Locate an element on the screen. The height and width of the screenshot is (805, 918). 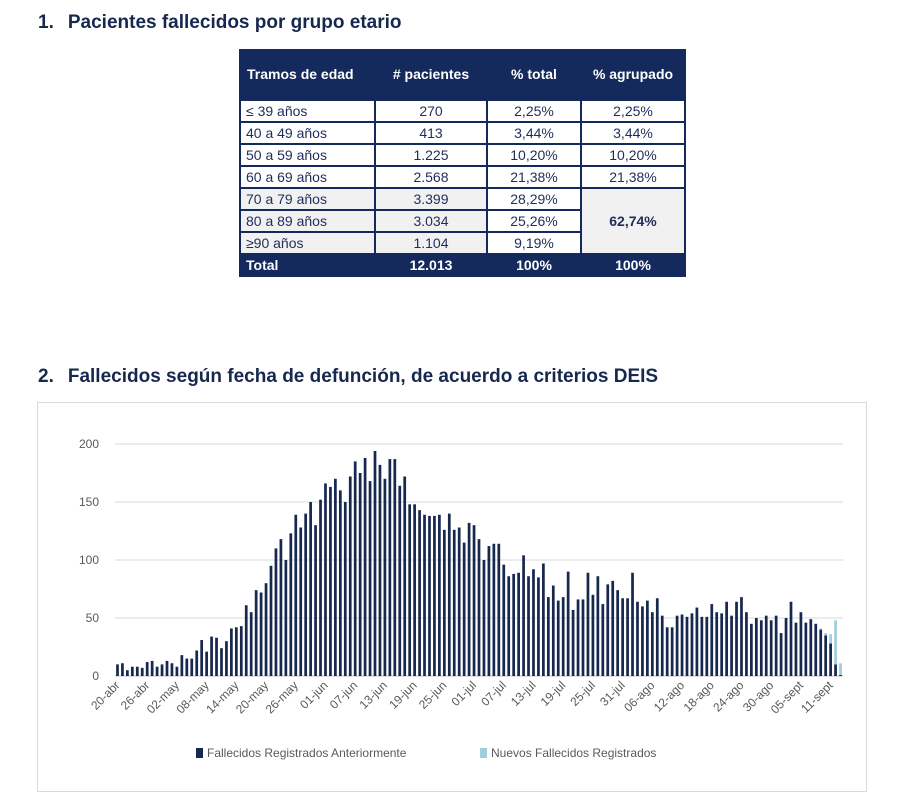
total-grouped: 100% is located at coordinates (633, 265).